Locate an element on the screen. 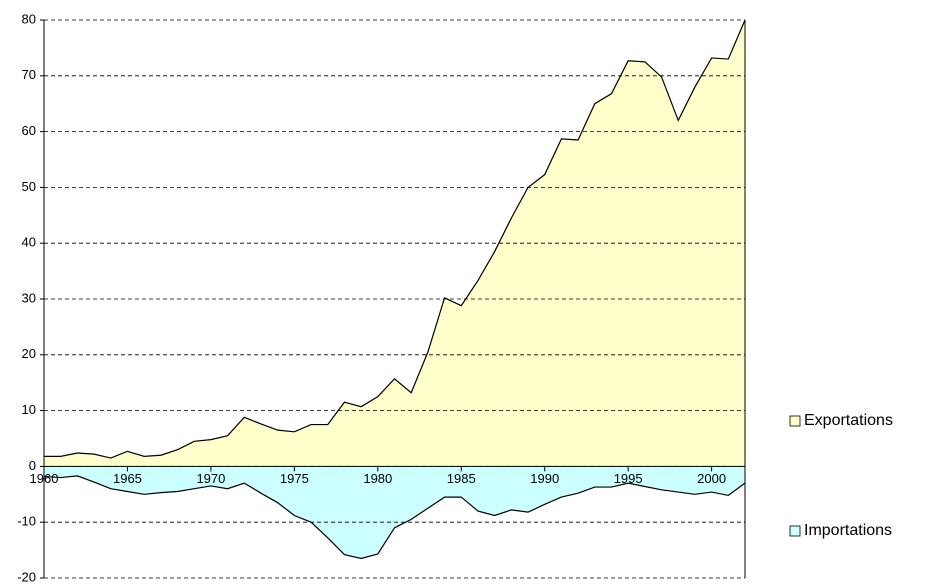 This screenshot has width=928, height=588. legend-label: Exportations is located at coordinates (848, 420).